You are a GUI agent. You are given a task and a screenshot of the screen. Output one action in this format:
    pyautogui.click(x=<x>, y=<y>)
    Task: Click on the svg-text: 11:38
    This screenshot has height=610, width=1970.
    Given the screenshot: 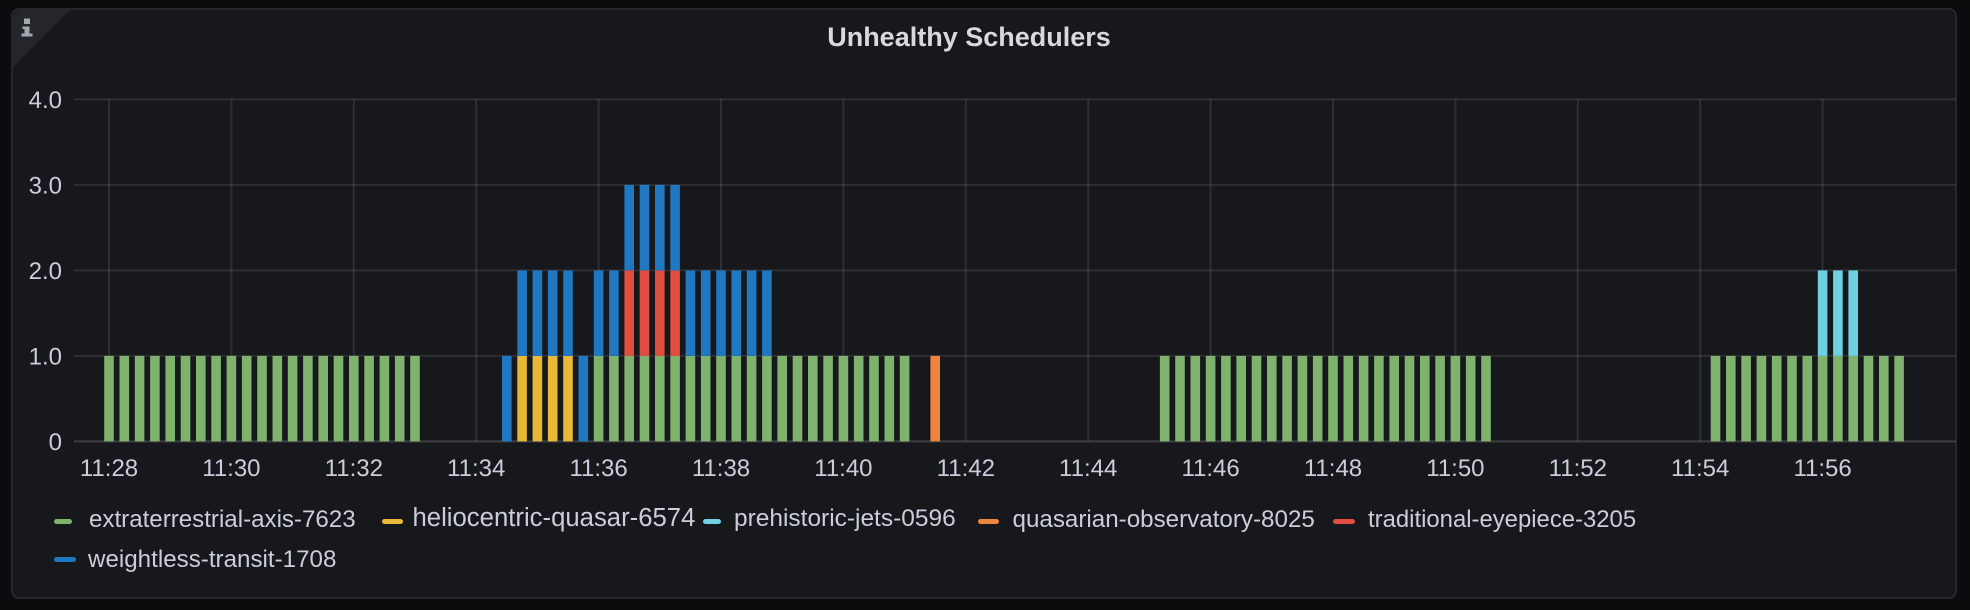 What is the action you would take?
    pyautogui.click(x=721, y=468)
    